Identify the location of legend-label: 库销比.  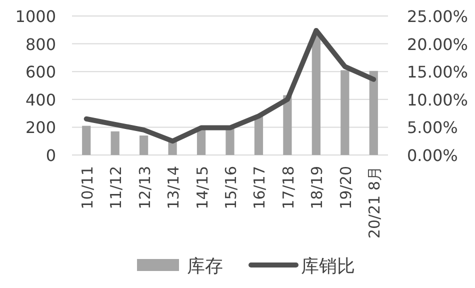
(328, 266).